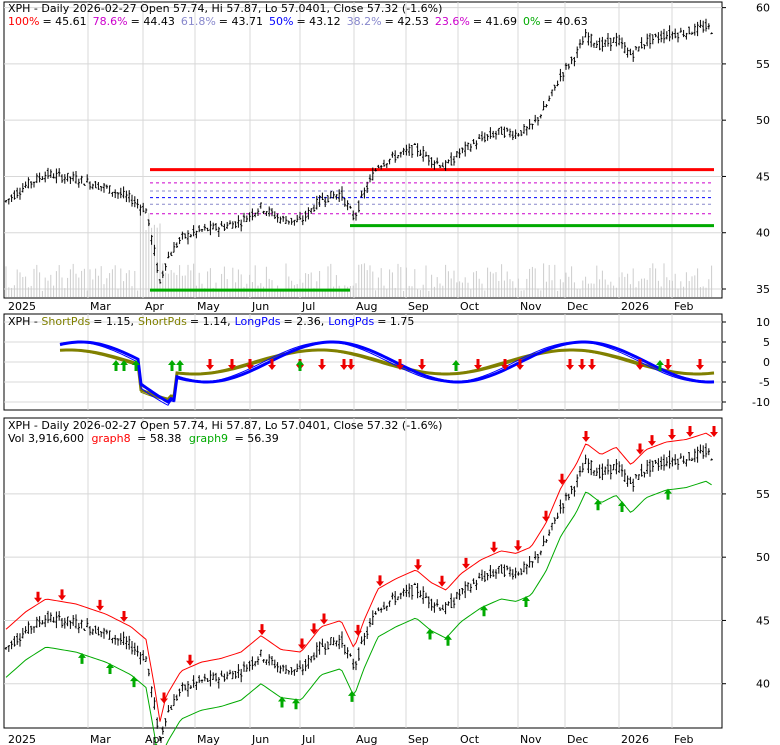 The image size is (780, 745). What do you see at coordinates (746, 149) in the screenshot?
I see `panel1-y-ticks: 60 55 50 45 40 35` at bounding box center [746, 149].